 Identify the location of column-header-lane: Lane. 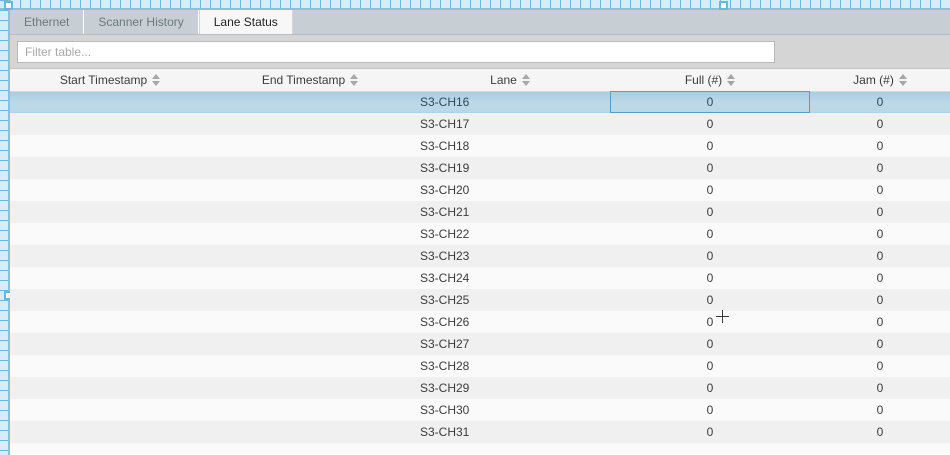
(510, 80).